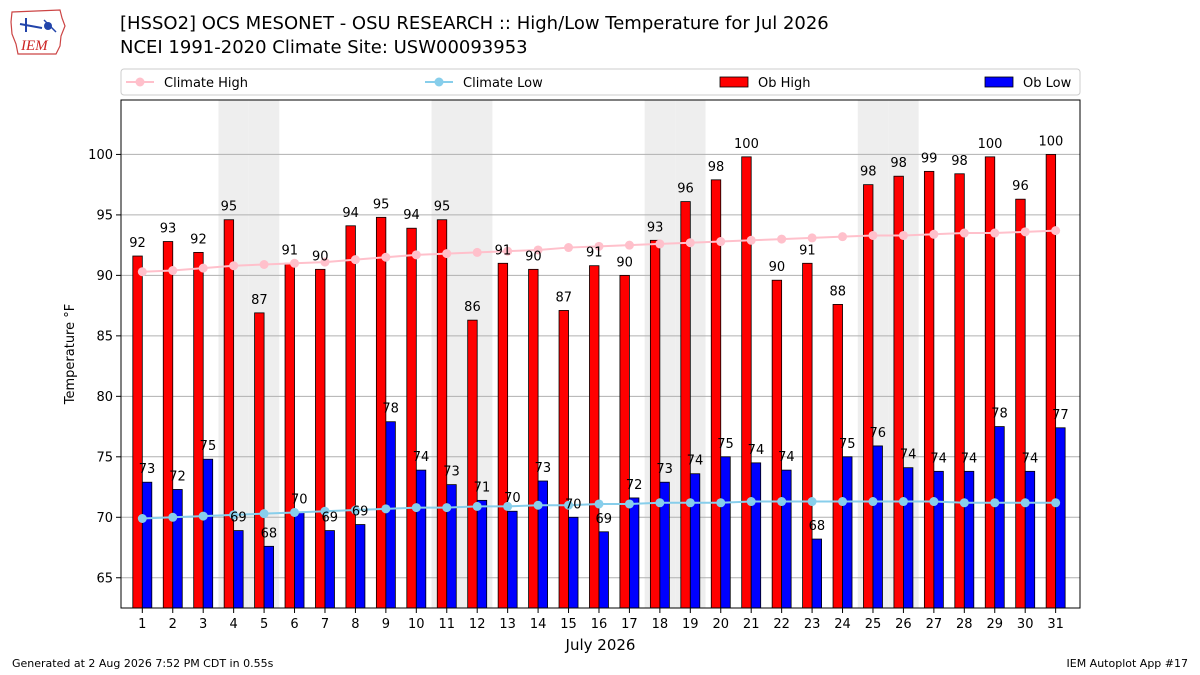 Image resolution: width=1200 pixels, height=675 pixels. What do you see at coordinates (34, 46) in the screenshot?
I see `svg-text: IEM` at bounding box center [34, 46].